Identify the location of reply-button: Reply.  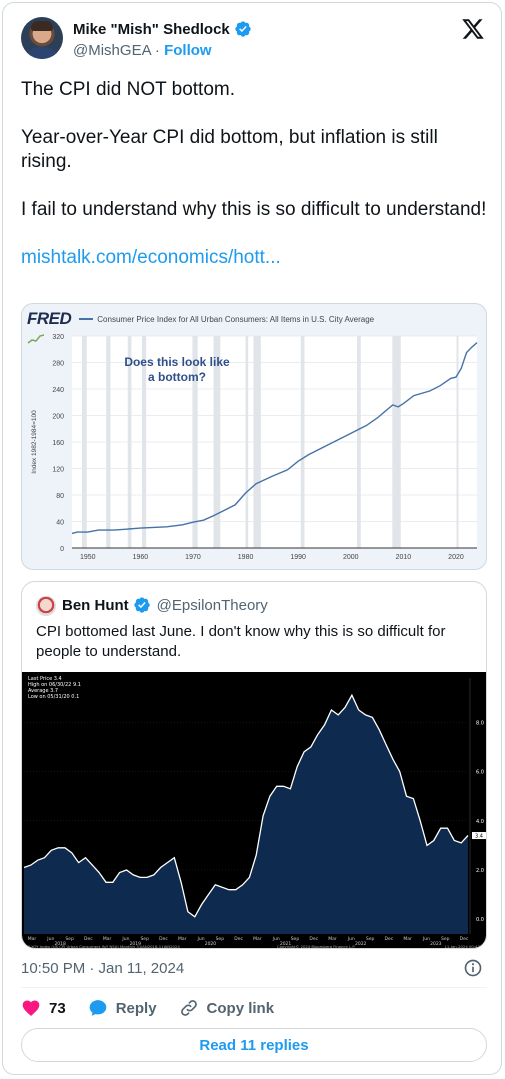
(122, 1008).